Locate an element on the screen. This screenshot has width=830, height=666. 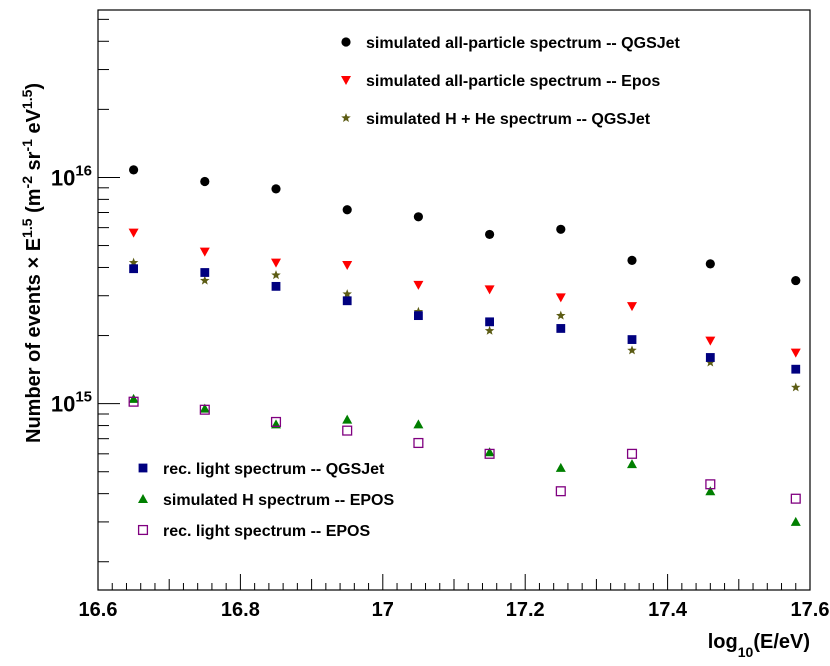
y-axis-label: Number of events × E1.5 (m-2 sr-1 eV1.5) is located at coordinates (32, 263).